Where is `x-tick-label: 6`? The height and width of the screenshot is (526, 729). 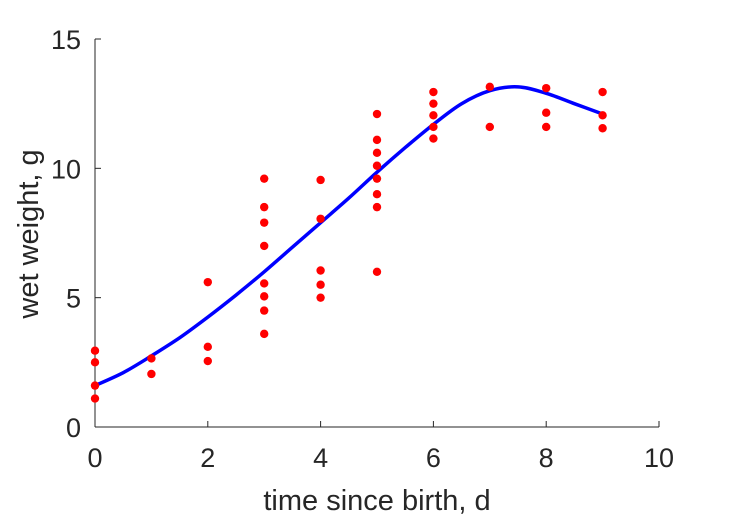
x-tick-label: 6 is located at coordinates (433, 458).